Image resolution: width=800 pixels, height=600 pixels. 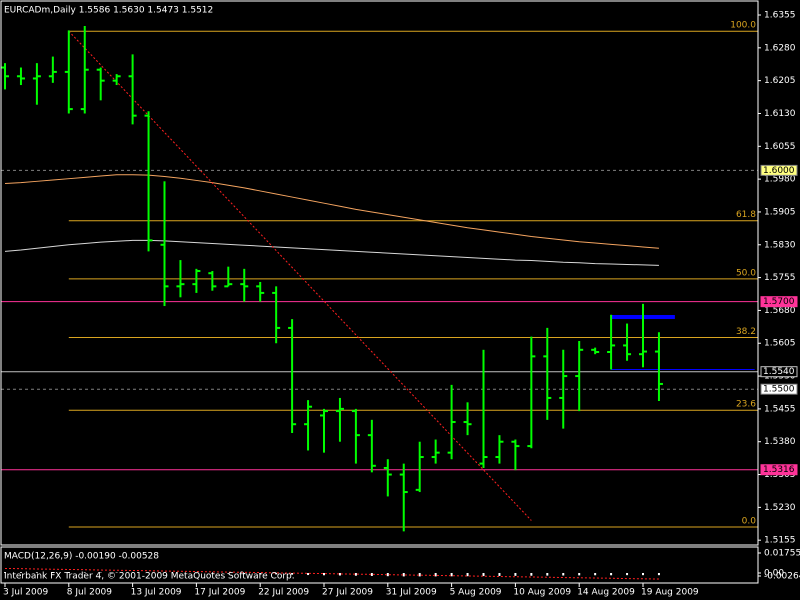 What do you see at coordinates (746, 215) in the screenshot?
I see `fib-label: 61.8` at bounding box center [746, 215].